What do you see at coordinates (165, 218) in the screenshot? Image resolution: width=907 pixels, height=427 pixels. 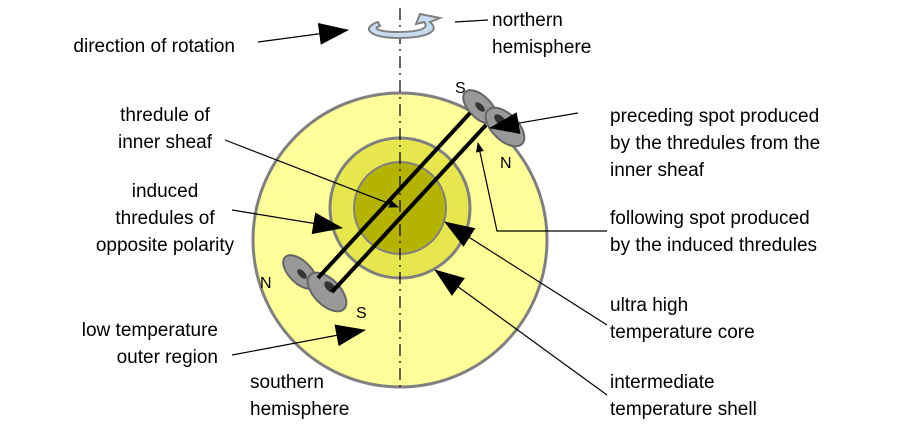 I see `label: thredules of` at bounding box center [165, 218].